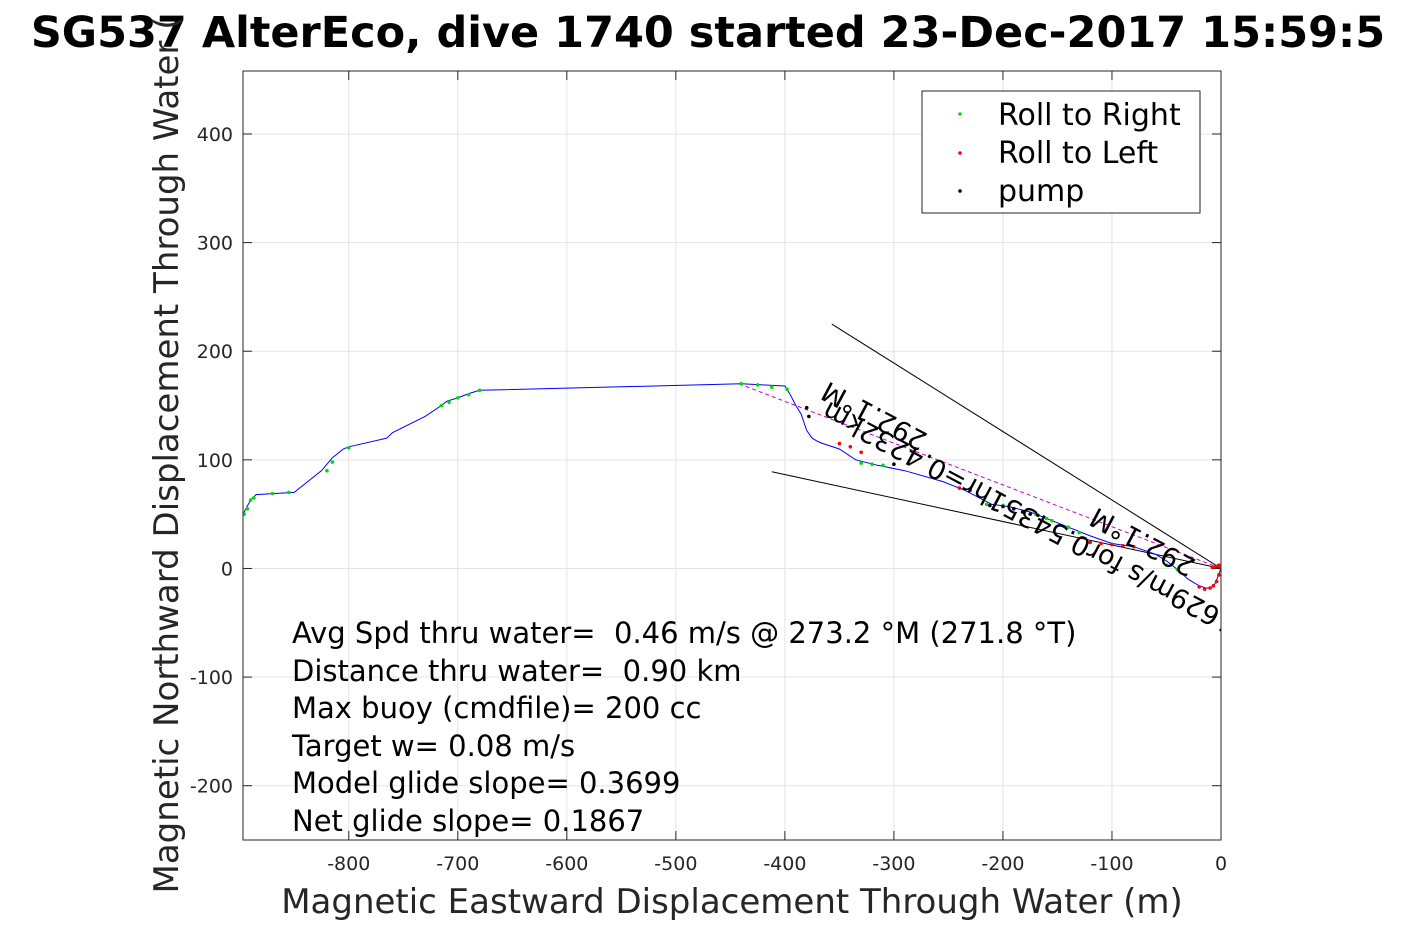 Image resolution: width=1417 pixels, height=945 pixels. I want to click on x-tick-label: 0, so click(1221, 864).